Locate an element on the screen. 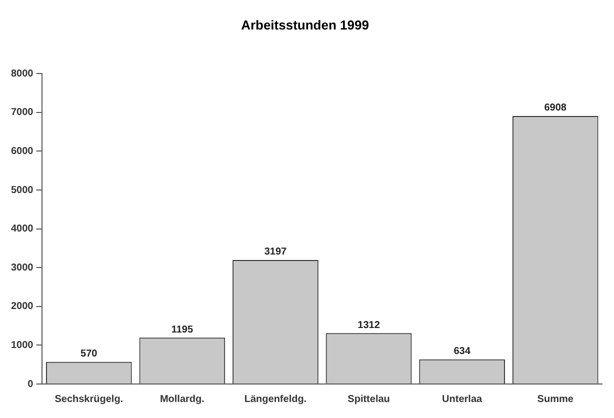  x-tick-label: Sechskrügelg. is located at coordinates (89, 399).